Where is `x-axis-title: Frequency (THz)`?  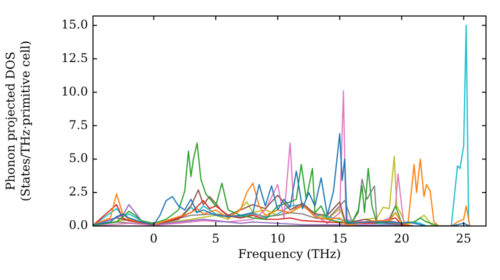
x-axis-title: Frequency (THz) is located at coordinates (289, 253).